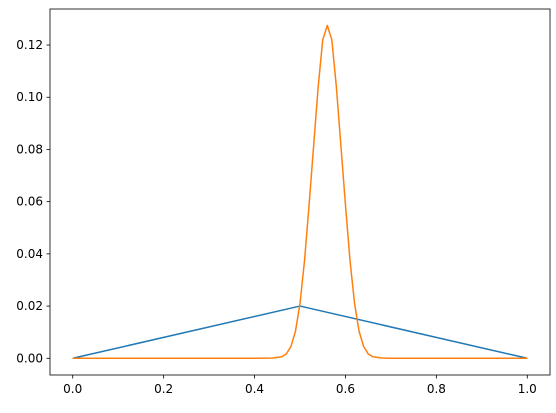 The height and width of the screenshot is (413, 556). What do you see at coordinates (29, 45) in the screenshot?
I see `y-tick-label: 0.12` at bounding box center [29, 45].